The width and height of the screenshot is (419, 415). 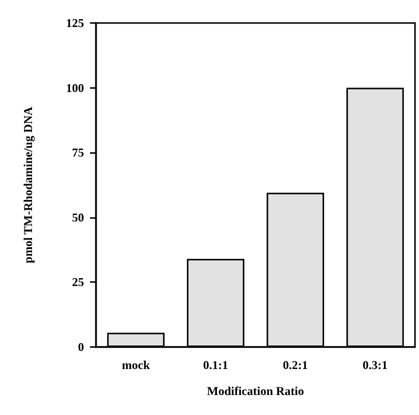 I want to click on y-tick-label: 75, so click(x=78, y=153).